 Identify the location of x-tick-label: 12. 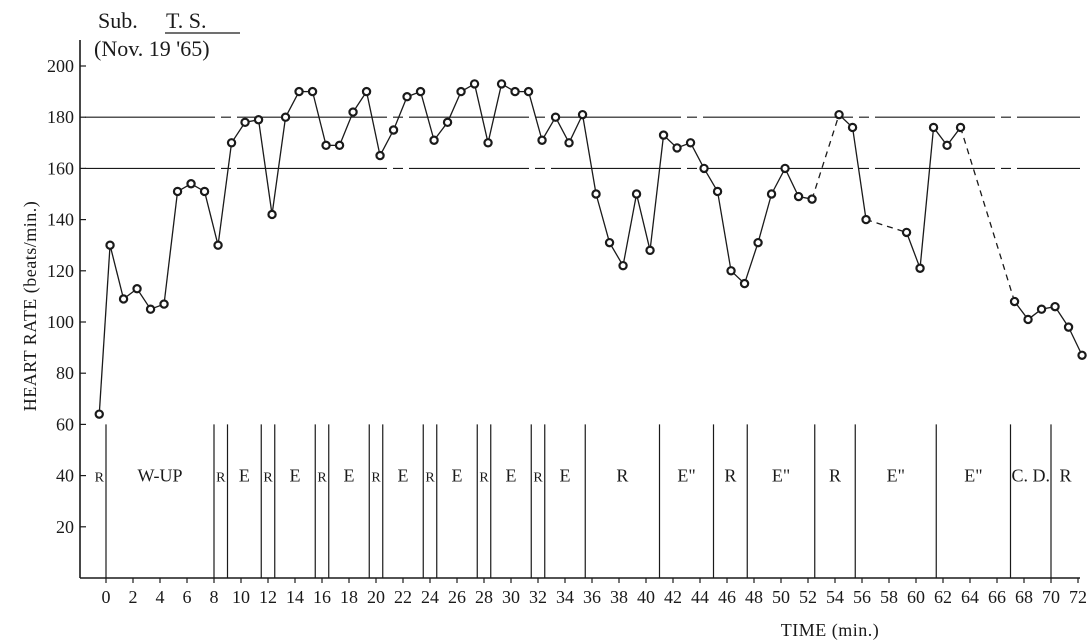
(268, 597).